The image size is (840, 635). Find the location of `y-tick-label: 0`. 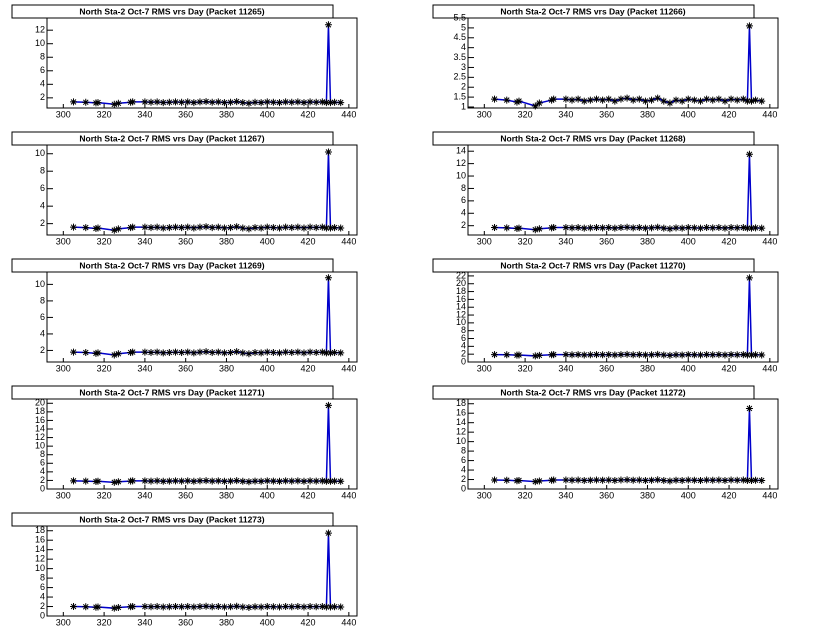

y-tick-label: 0 is located at coordinates (42, 615).